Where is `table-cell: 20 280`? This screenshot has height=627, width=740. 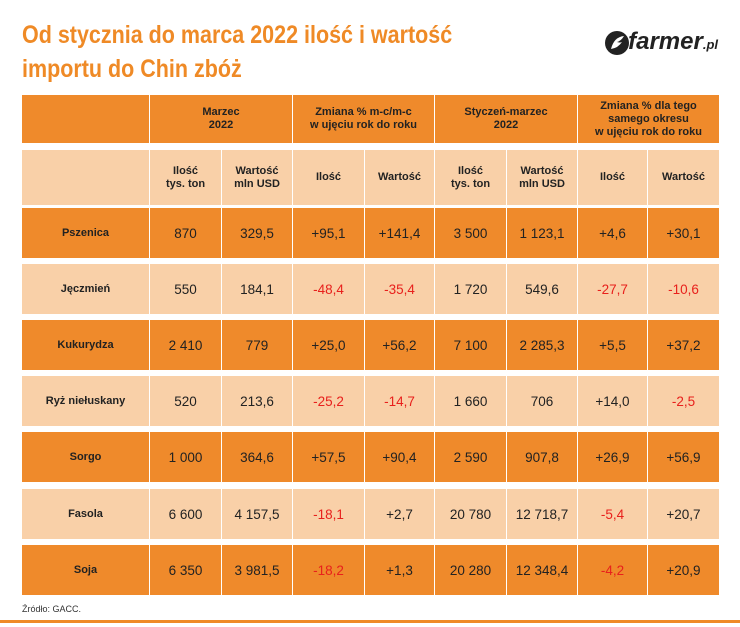 table-cell: 20 280 is located at coordinates (471, 570).